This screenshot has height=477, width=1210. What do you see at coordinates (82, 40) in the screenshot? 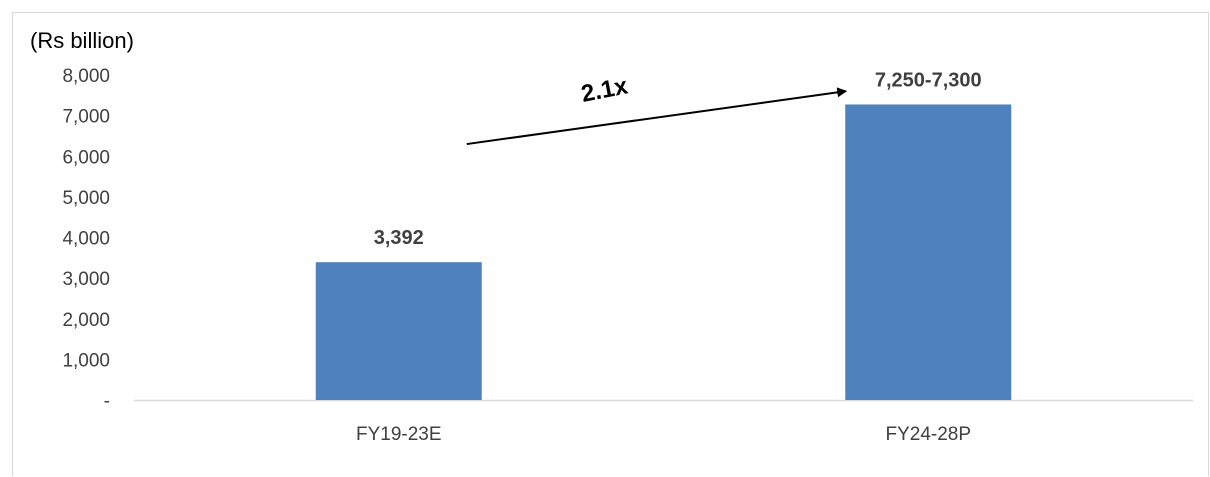
I see `unit-label: (Rs billion)` at bounding box center [82, 40].